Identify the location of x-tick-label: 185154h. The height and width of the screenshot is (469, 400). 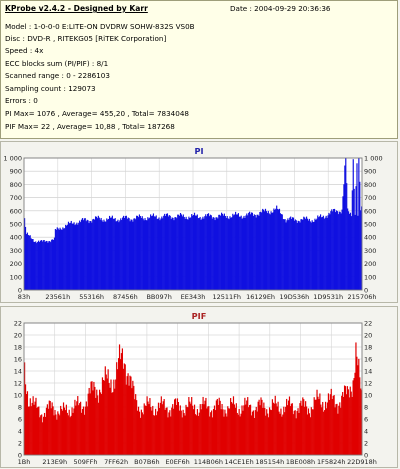
(269, 462).